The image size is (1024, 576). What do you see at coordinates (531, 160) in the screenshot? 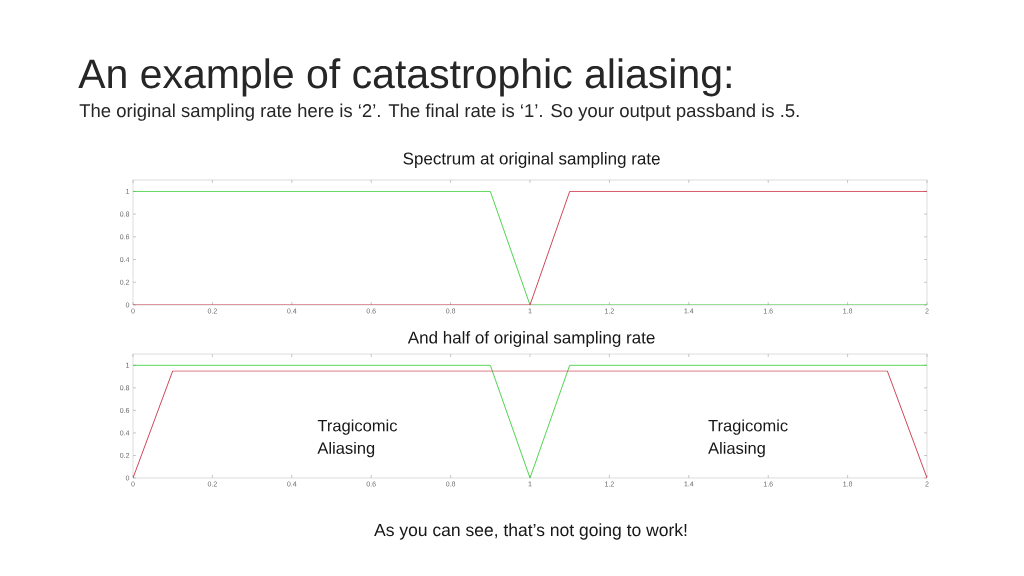
I see `chart-title: Spectrum at original sampling rate` at bounding box center [531, 160].